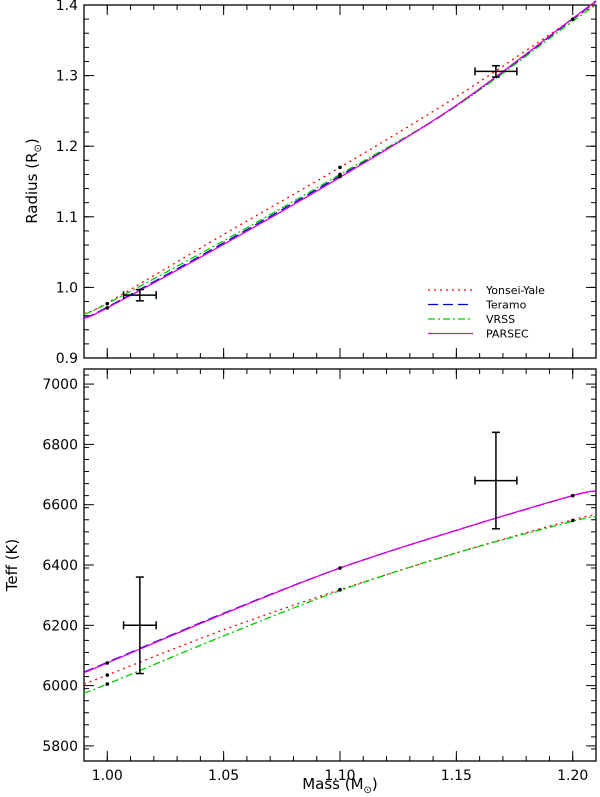 The height and width of the screenshot is (797, 600). I want to click on teff-y-tick-label: 7000, so click(60, 385).